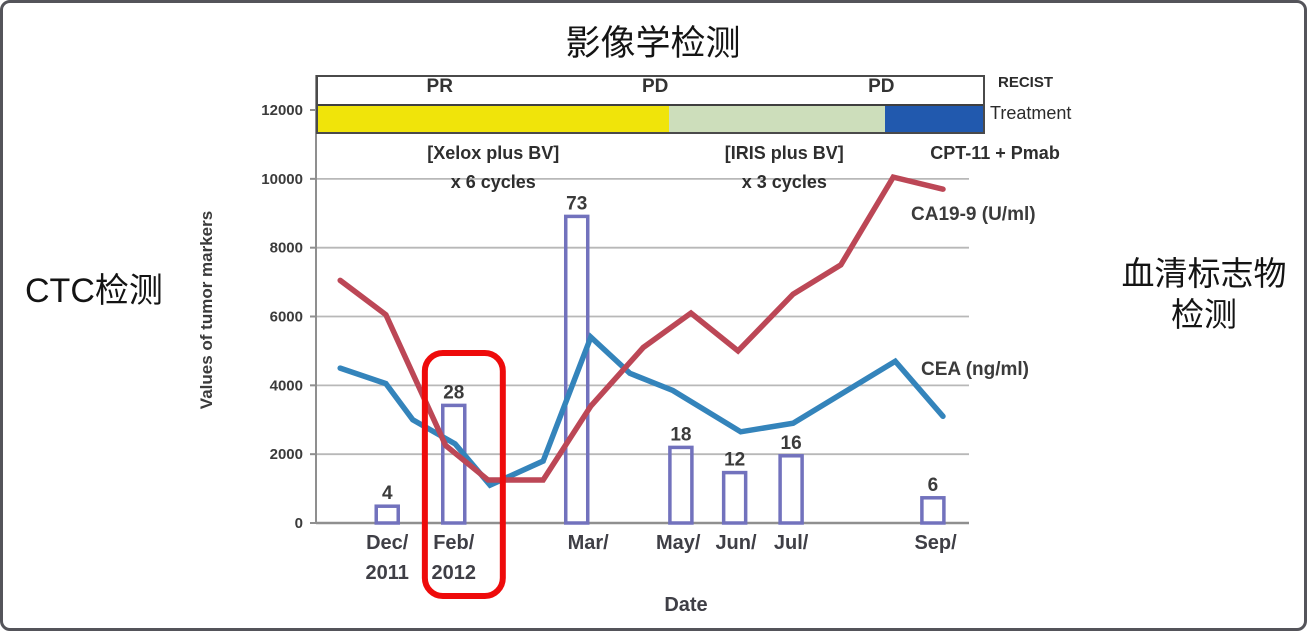 The width and height of the screenshot is (1307, 631). What do you see at coordinates (641, 410) in the screenshot?
I see `cea-line` at bounding box center [641, 410].